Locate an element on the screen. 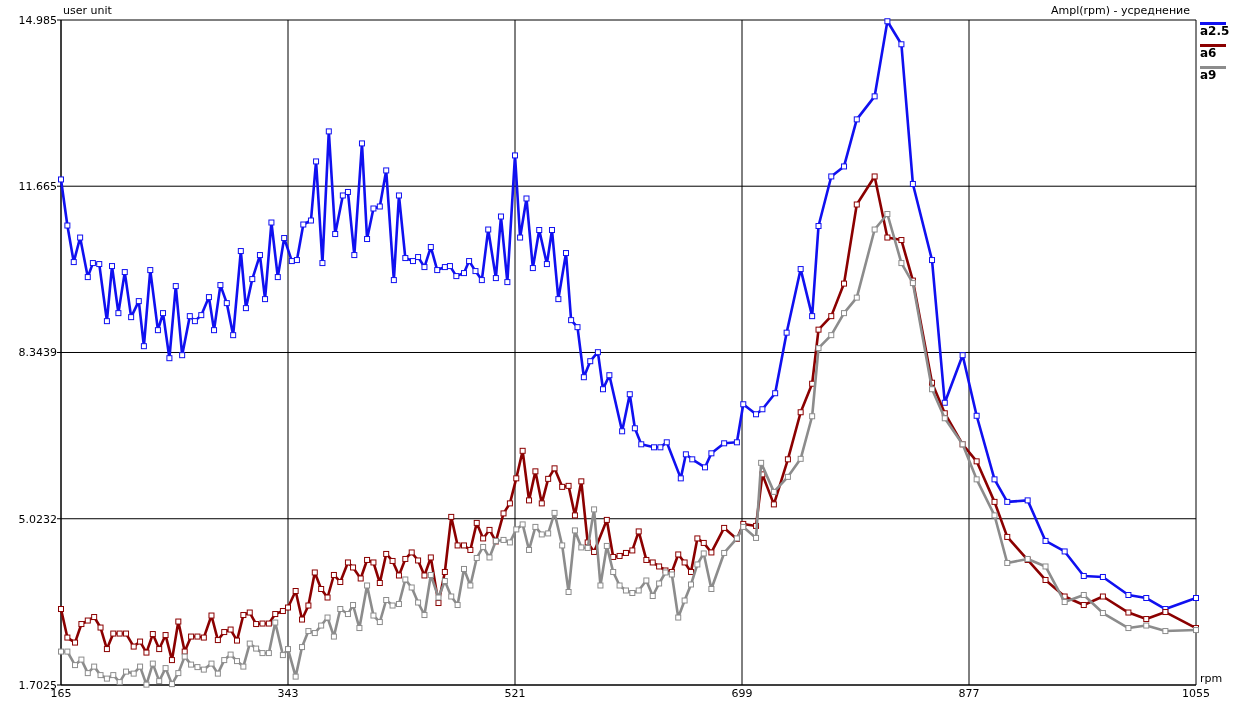  legend-label: a6 is located at coordinates (1208, 53).